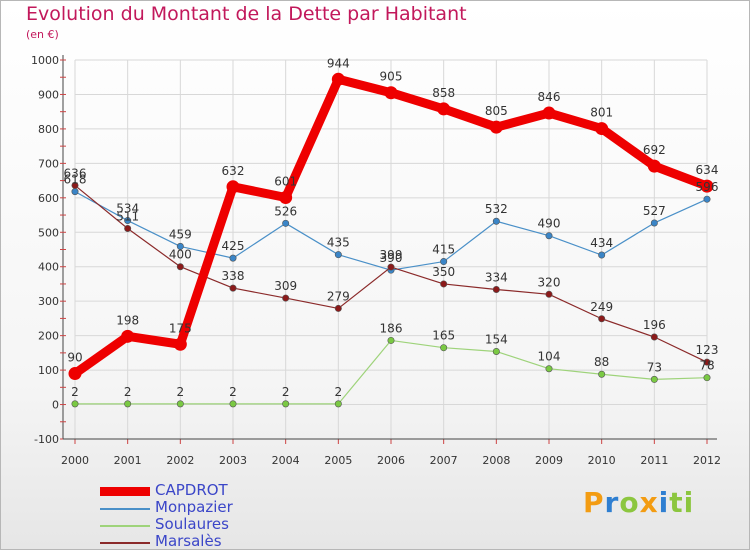  What do you see at coordinates (48, 267) in the screenshot?
I see `y-tick-label: 400` at bounding box center [48, 267].